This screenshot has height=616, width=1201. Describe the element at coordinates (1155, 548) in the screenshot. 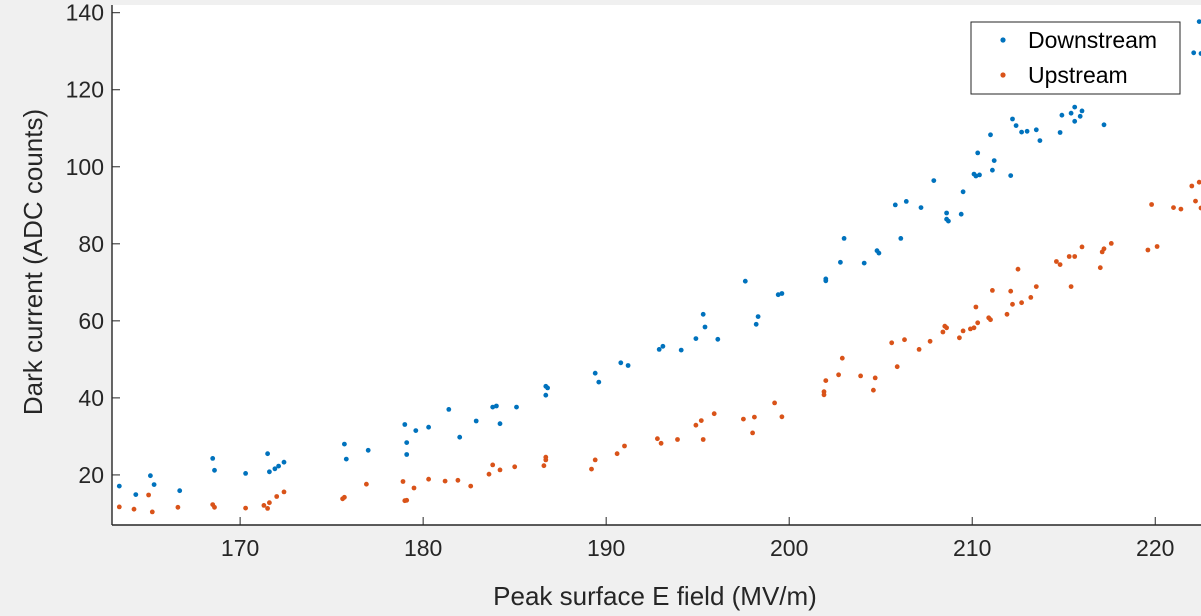

I see `x-tick-label-220: 220` at that location.